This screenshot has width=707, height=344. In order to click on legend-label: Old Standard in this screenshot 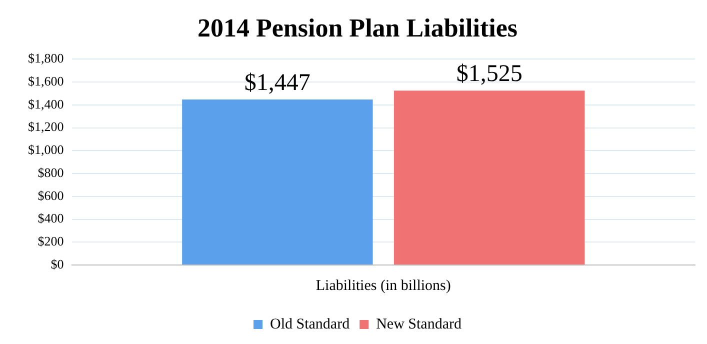, I will do `click(310, 324)`.